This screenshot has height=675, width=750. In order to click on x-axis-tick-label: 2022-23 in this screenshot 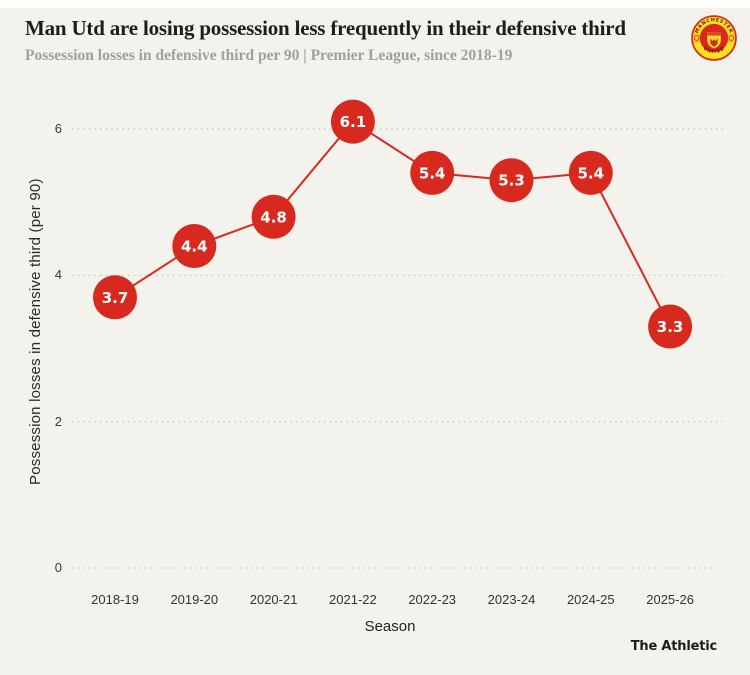, I will do `click(432, 599)`.